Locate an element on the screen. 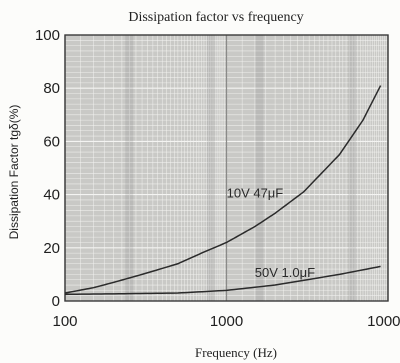 This screenshot has height=363, width=400. y-tick-label: 100 is located at coordinates (47, 35).